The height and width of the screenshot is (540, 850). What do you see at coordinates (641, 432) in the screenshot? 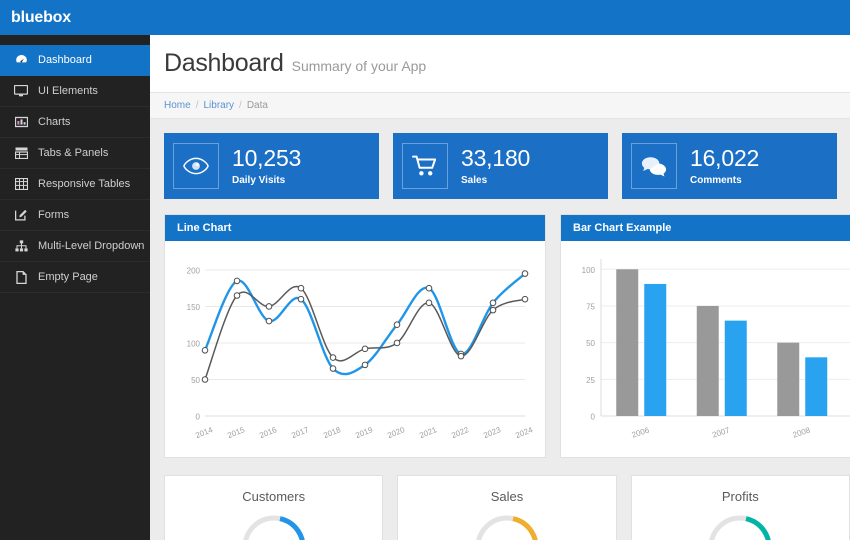
I see `svg-text: 2006` at bounding box center [641, 432].